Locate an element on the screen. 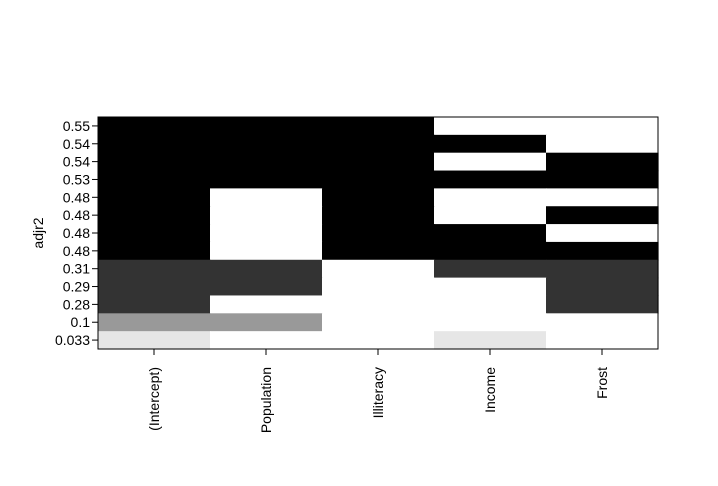  y-tick-label: 0.29 is located at coordinates (76, 287).